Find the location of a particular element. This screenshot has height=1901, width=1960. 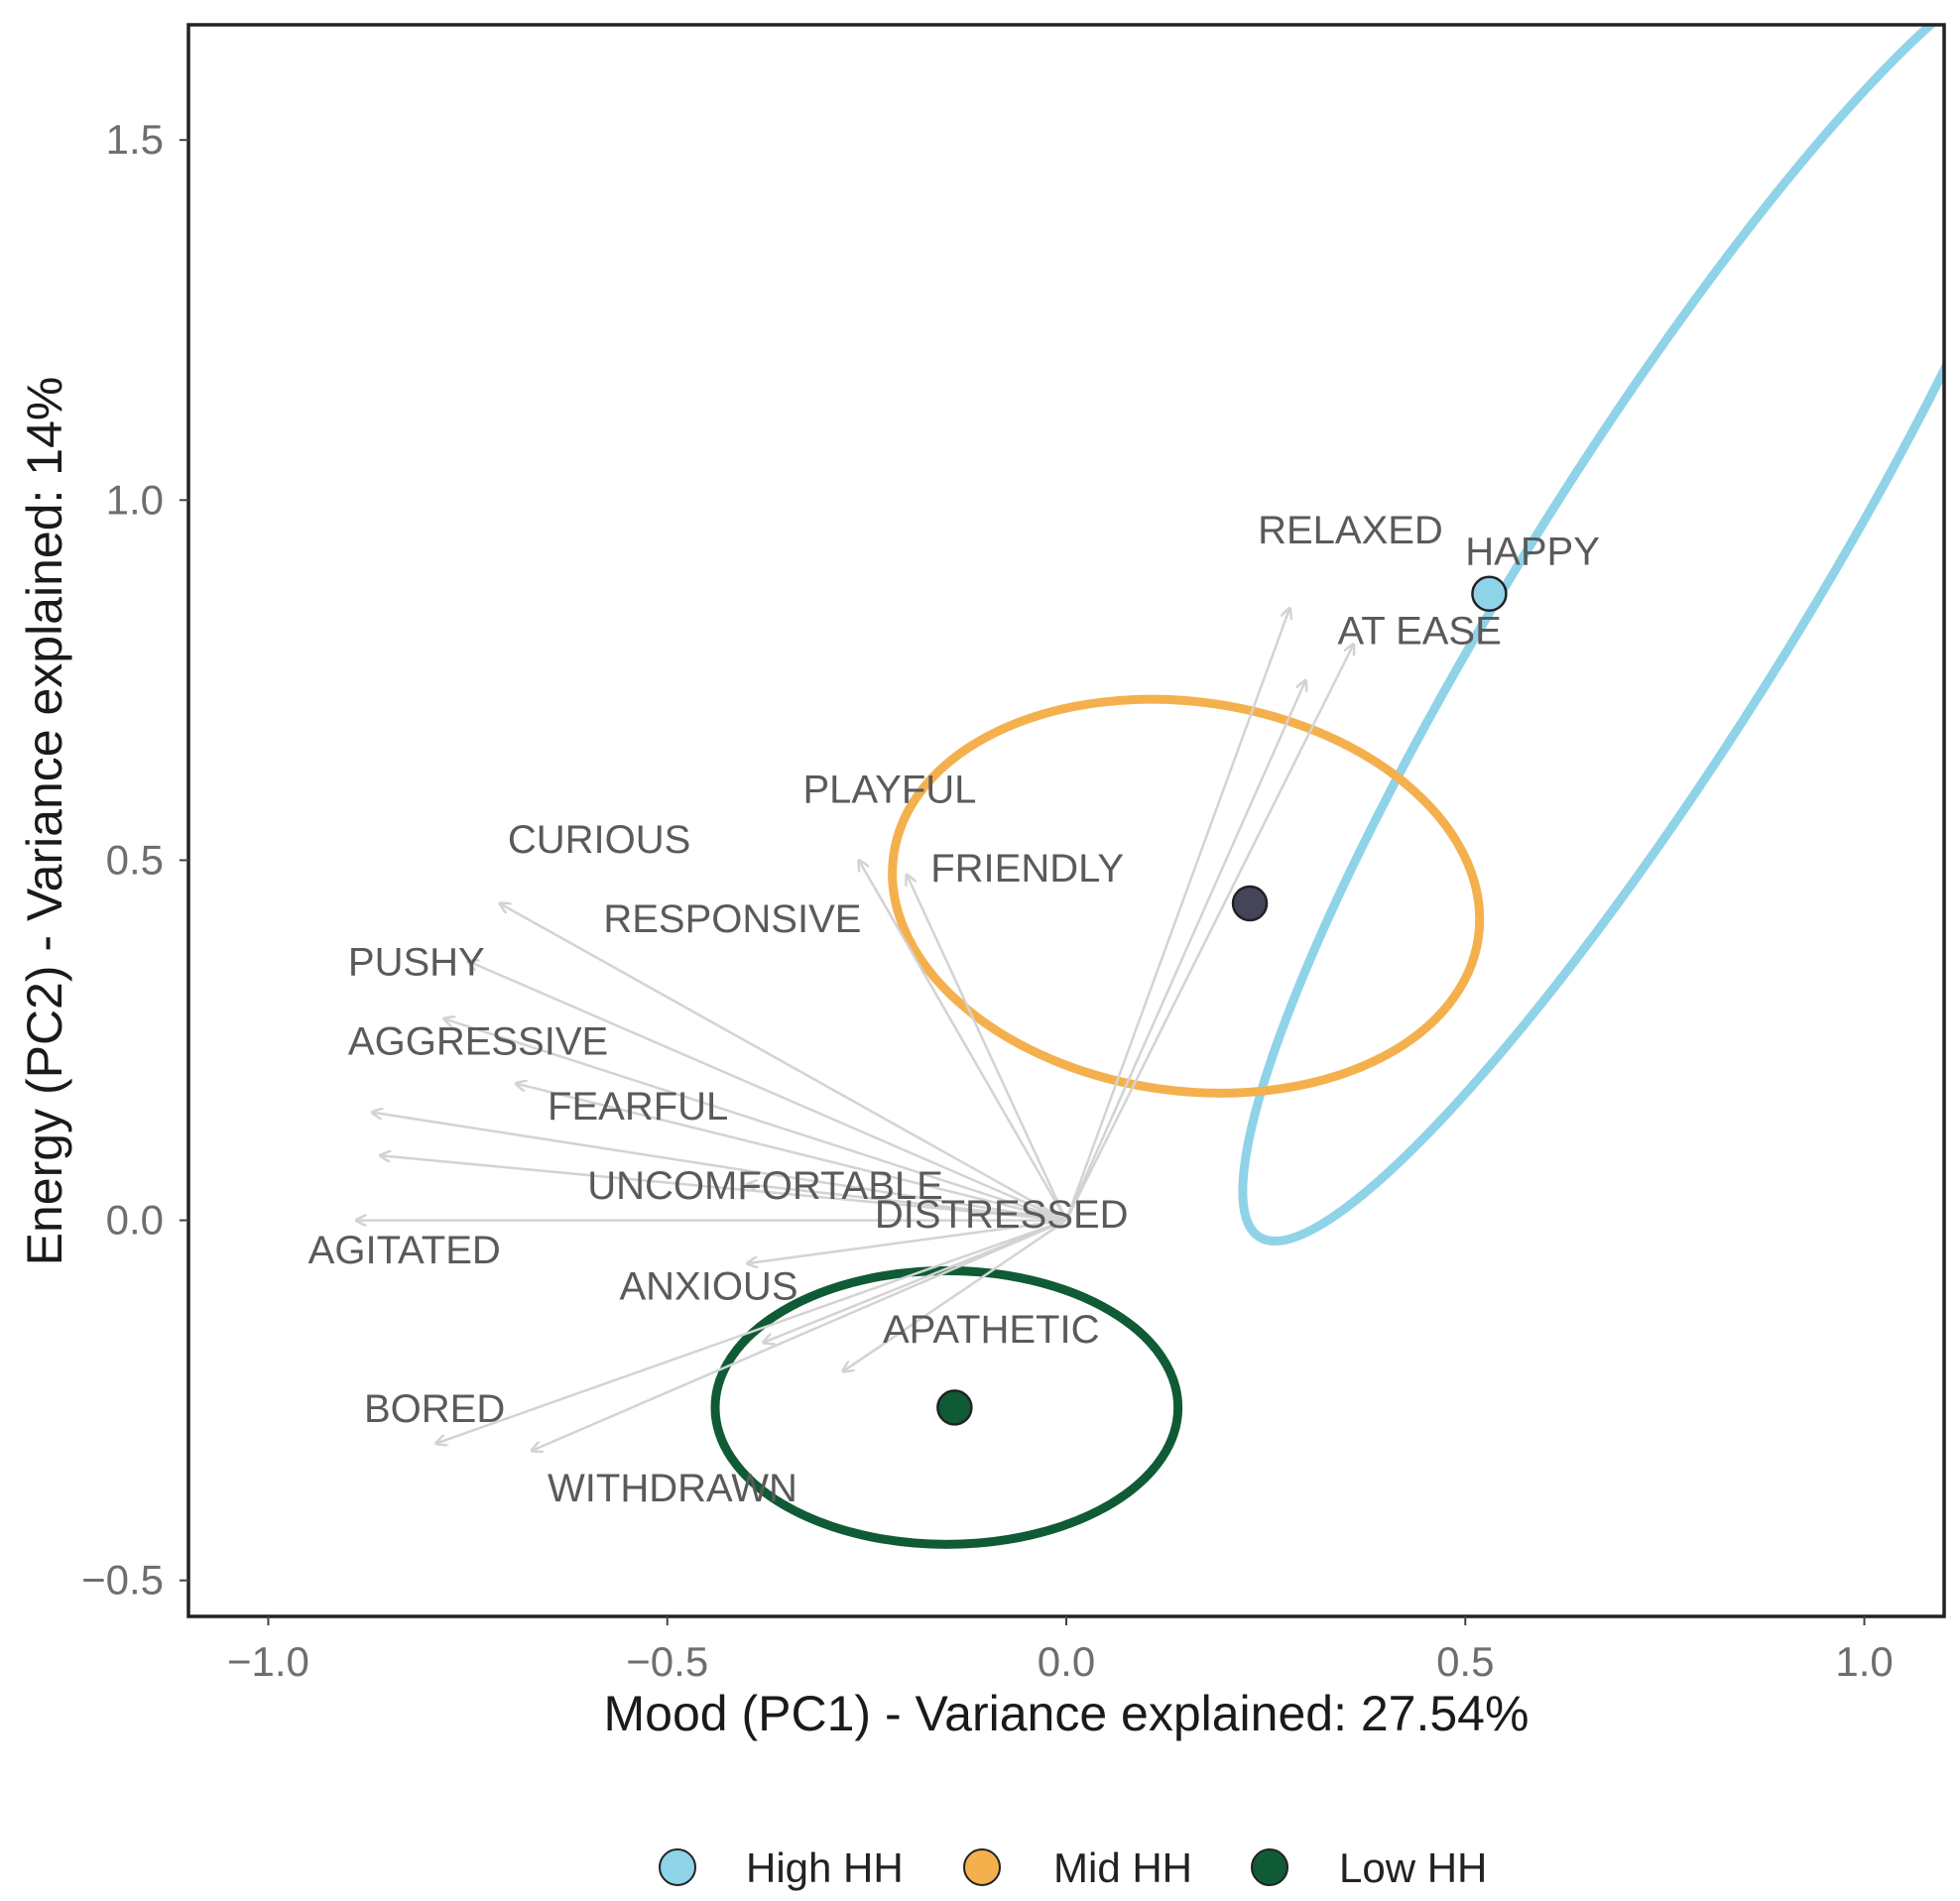

y-axis-ticks: −0.5 0.0 0.5 1.0 1.5 is located at coordinates (135, 860).